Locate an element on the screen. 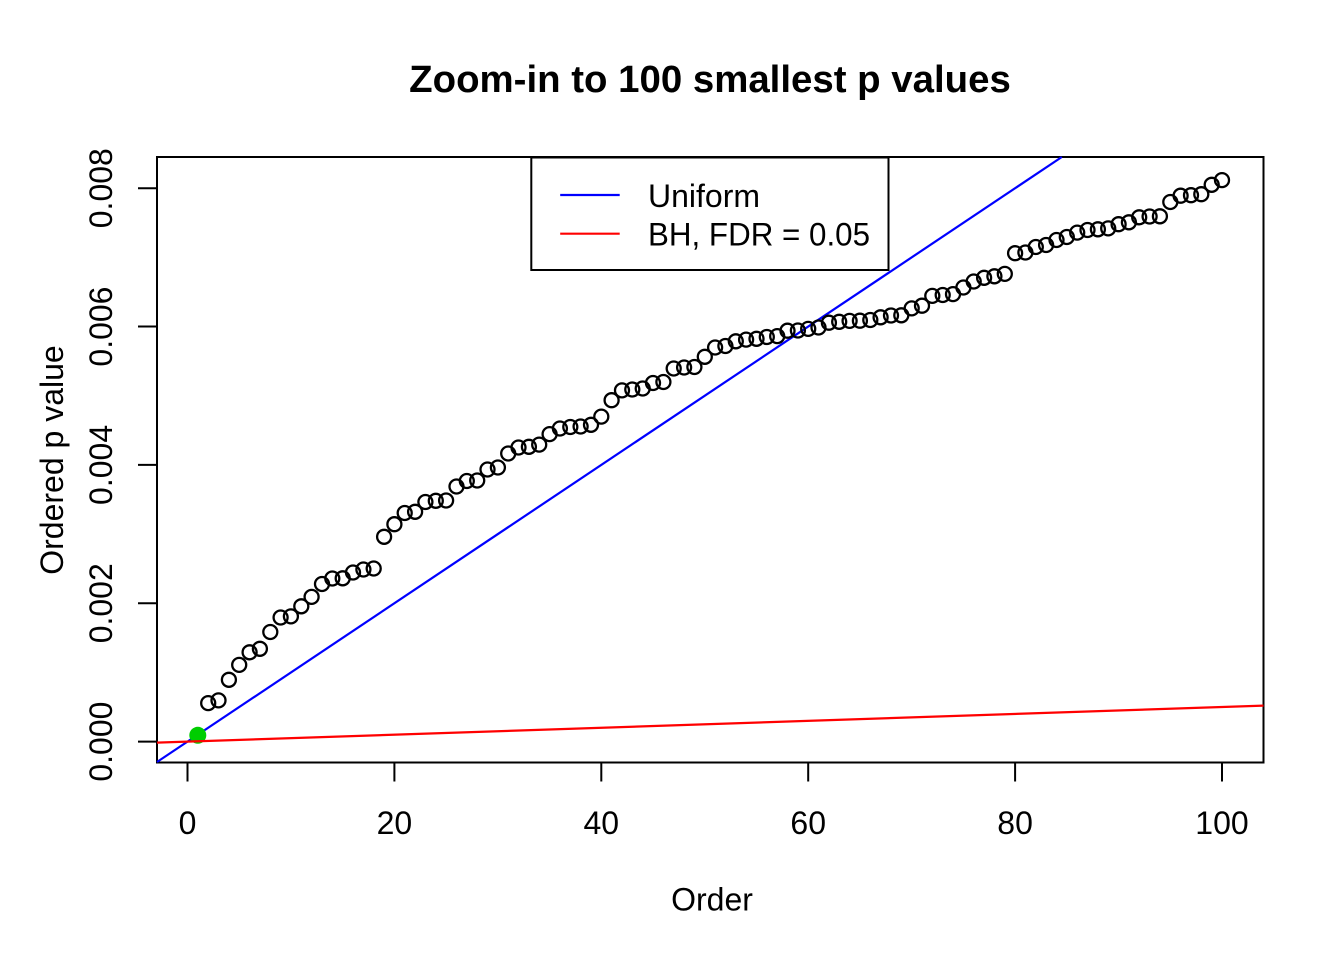  svg-text: 0 is located at coordinates (188, 823).